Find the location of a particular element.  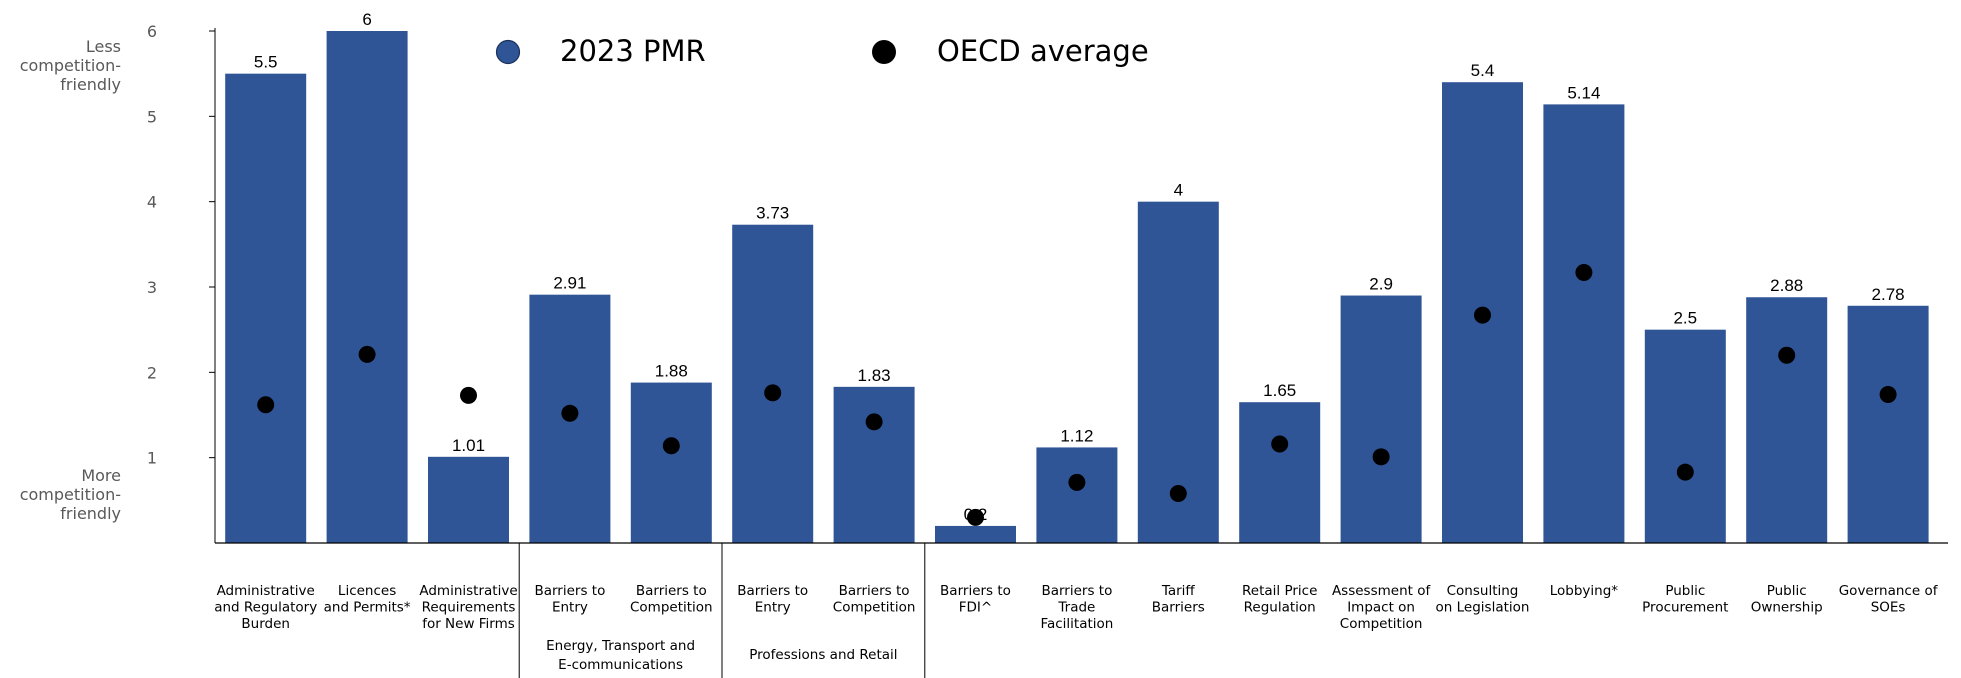

bar-value-label: 4 is located at coordinates (1178, 190).